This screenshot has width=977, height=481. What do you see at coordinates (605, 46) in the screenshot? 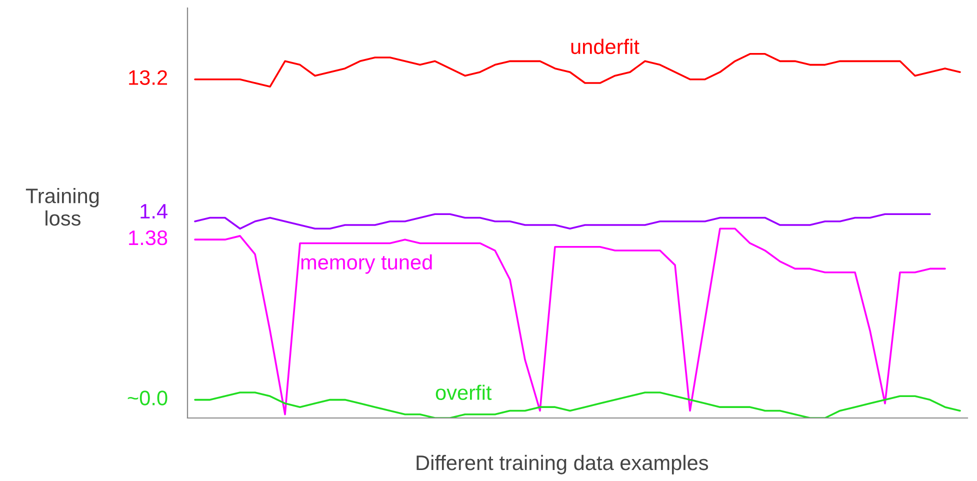
I see `series-label: underfit` at bounding box center [605, 46].